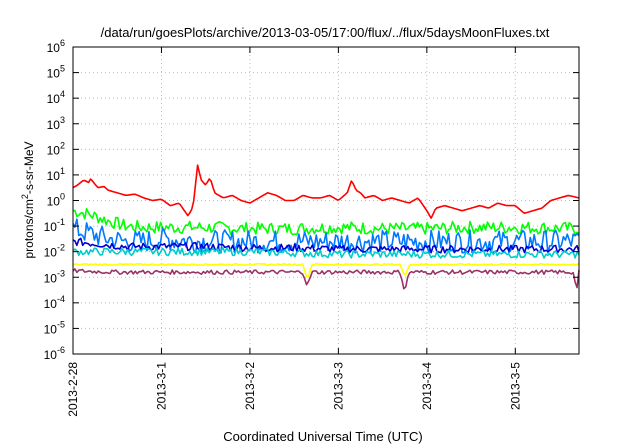 This screenshot has height=448, width=640. What do you see at coordinates (427, 386) in the screenshot?
I see `x-tick-label: 2013-3-4` at bounding box center [427, 386].